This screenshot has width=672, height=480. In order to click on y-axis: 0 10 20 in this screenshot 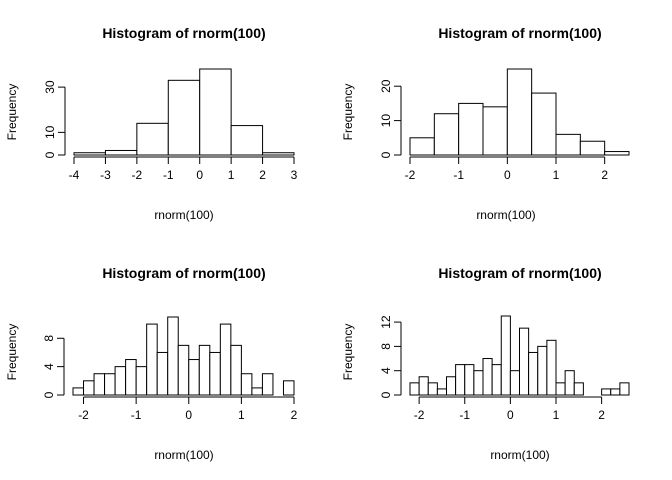, I will do `click(390, 118)`.